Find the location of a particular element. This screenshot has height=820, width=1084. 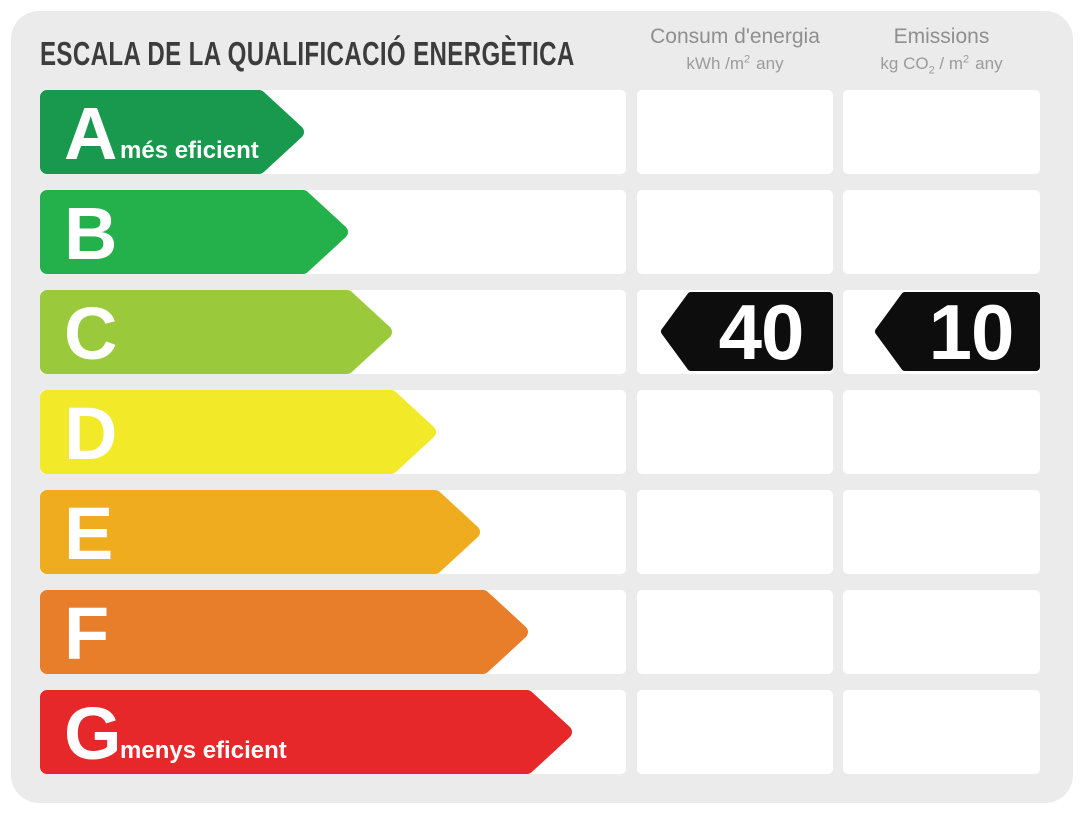

rating-row-e: E is located at coordinates (542, 532).